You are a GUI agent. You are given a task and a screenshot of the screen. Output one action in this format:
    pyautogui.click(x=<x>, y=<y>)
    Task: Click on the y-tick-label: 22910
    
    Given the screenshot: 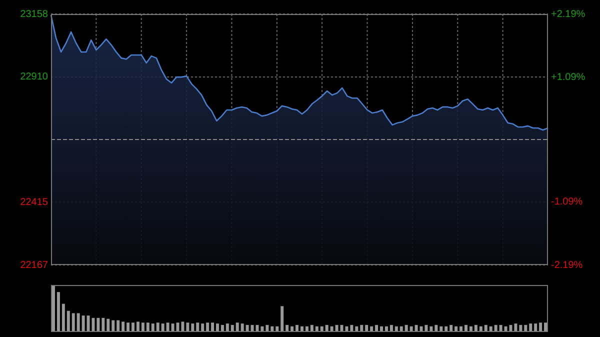 What is the action you would take?
    pyautogui.click(x=34, y=77)
    